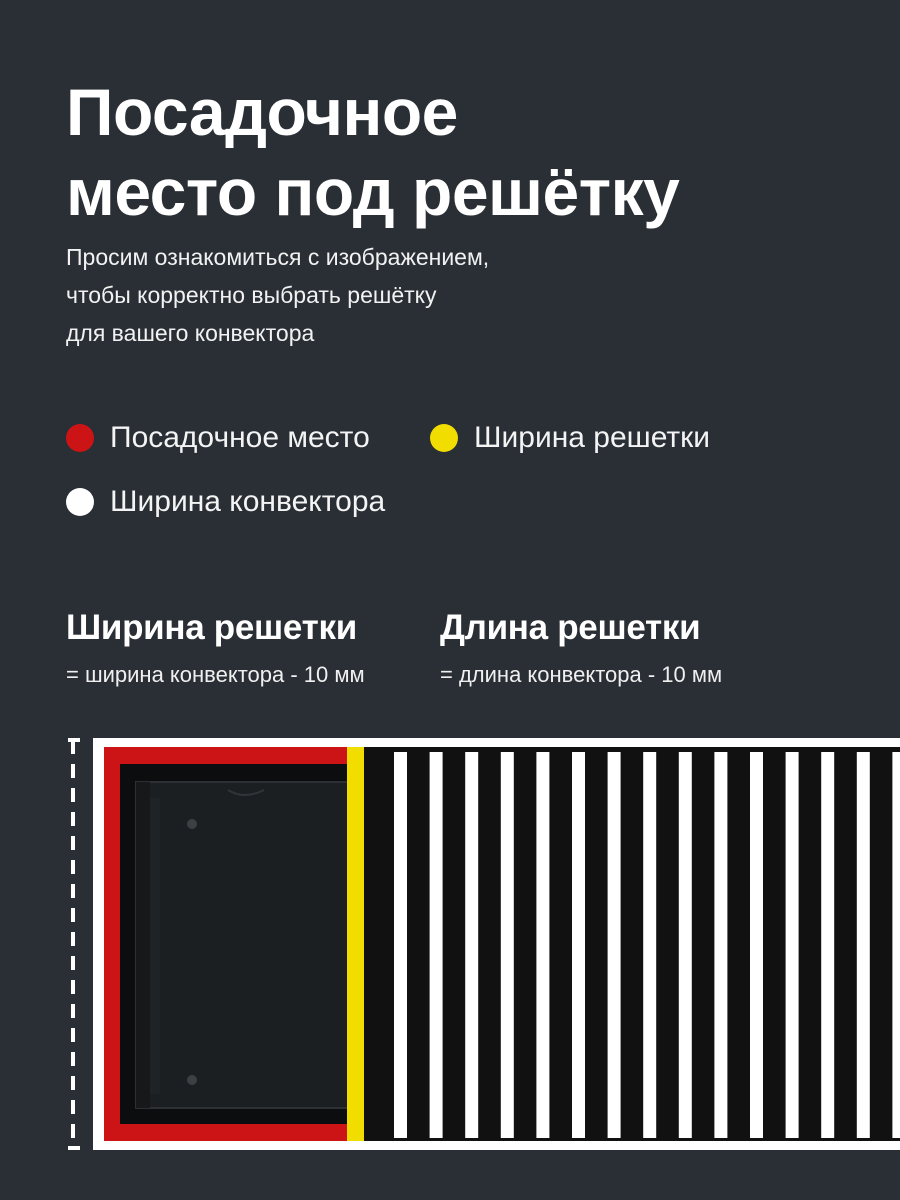 The height and width of the screenshot is (1200, 900). What do you see at coordinates (581, 674) in the screenshot?
I see `formula-grille-length-text: = длина конвектора - 10 мм` at bounding box center [581, 674].